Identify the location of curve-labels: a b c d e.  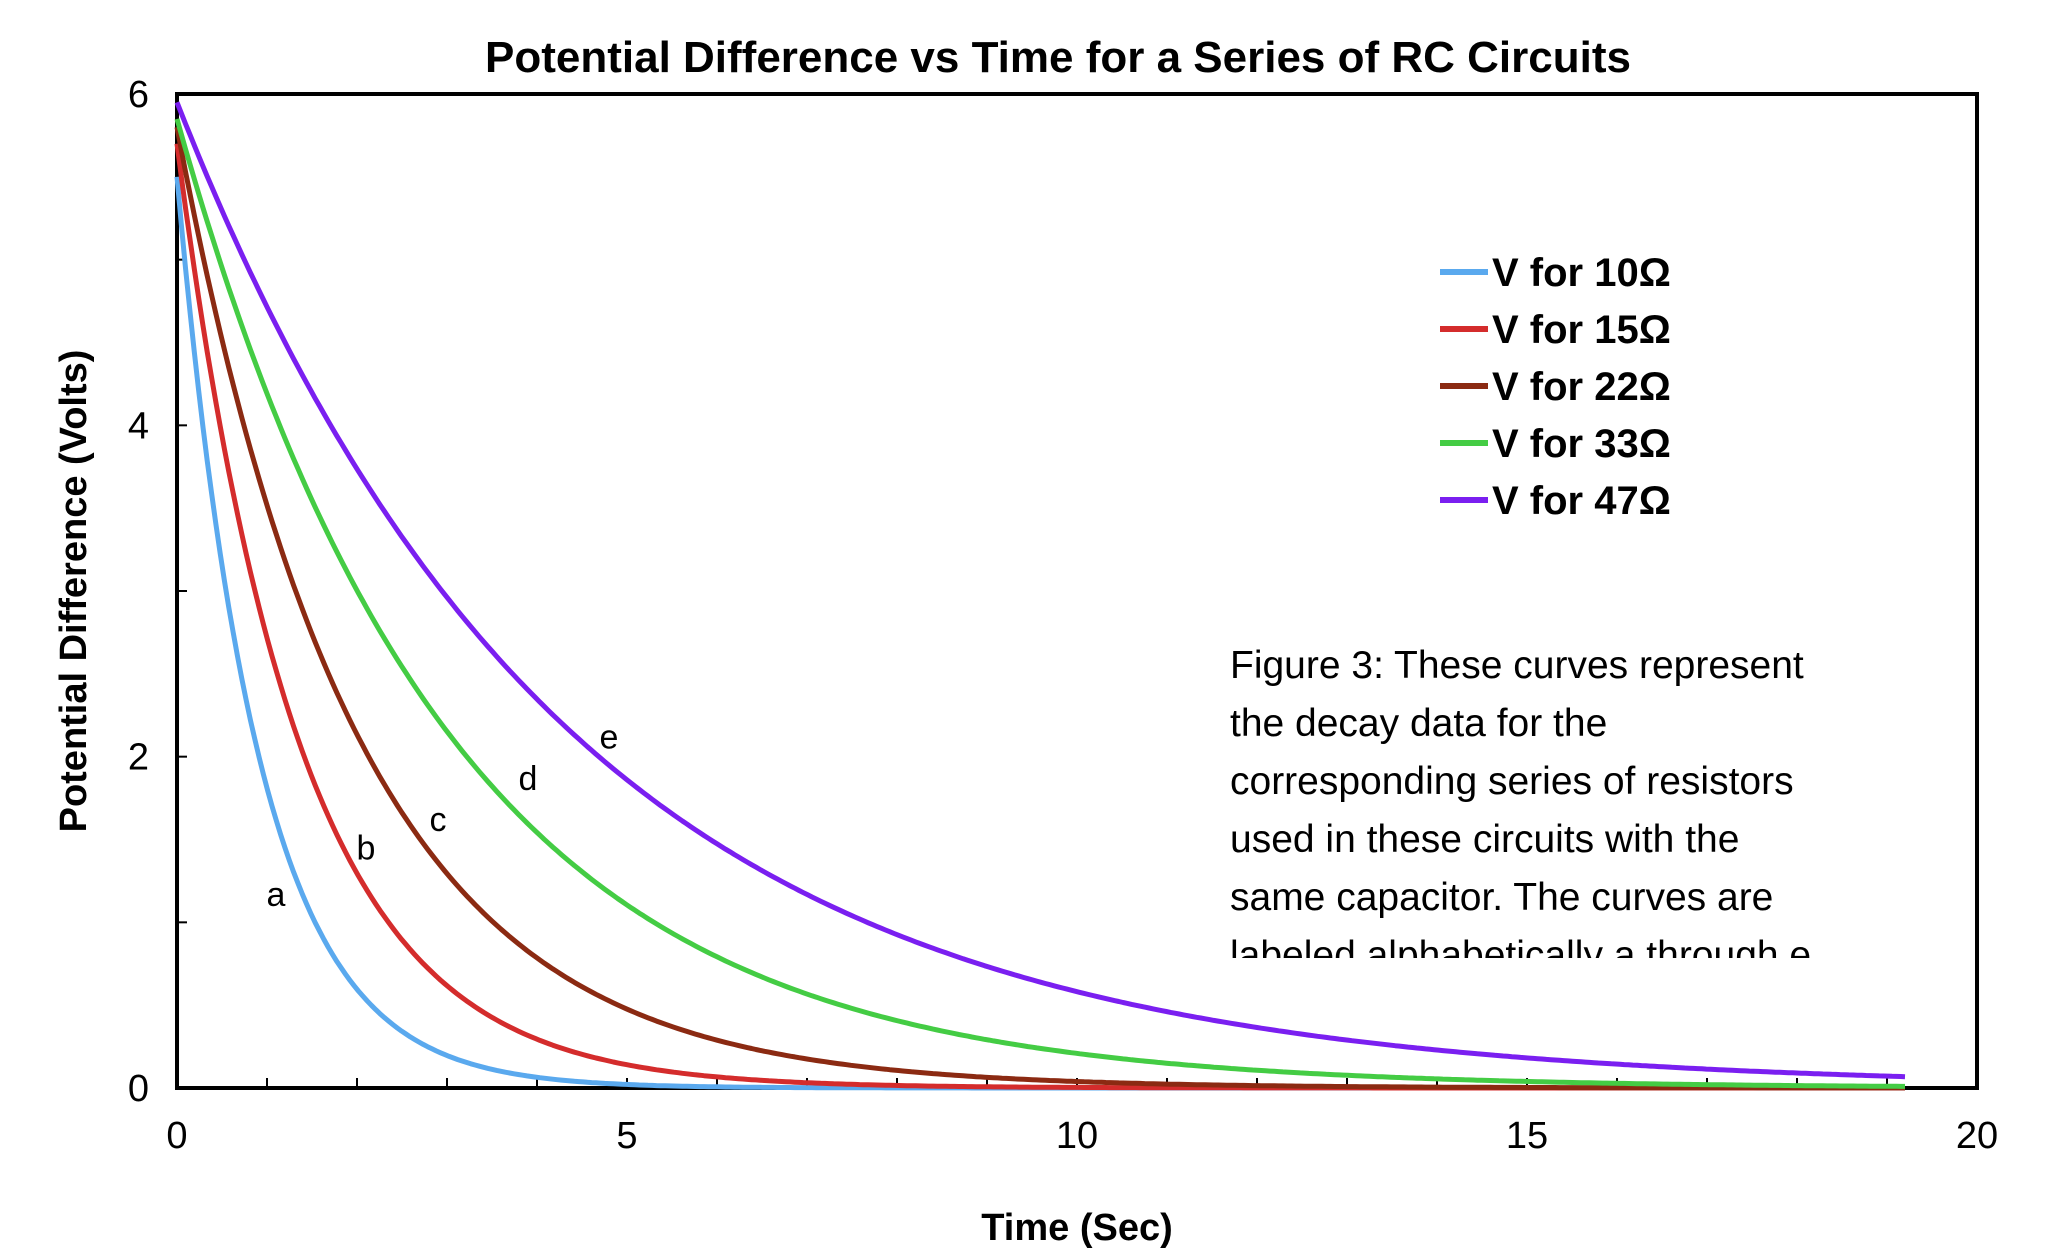
(443, 815).